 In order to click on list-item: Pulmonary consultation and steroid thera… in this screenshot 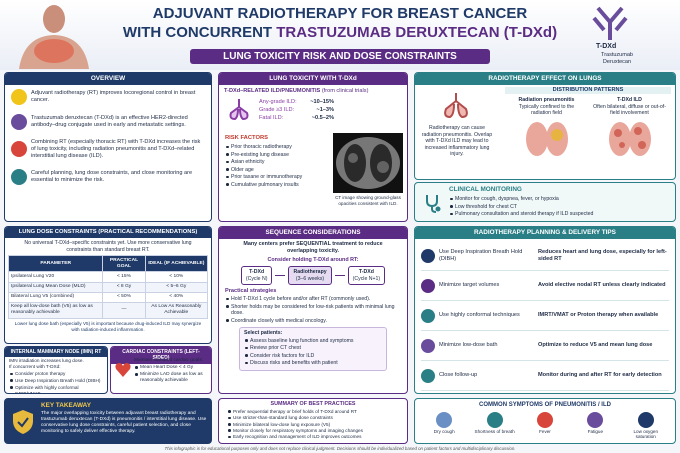, I will do `click(560, 214)`.